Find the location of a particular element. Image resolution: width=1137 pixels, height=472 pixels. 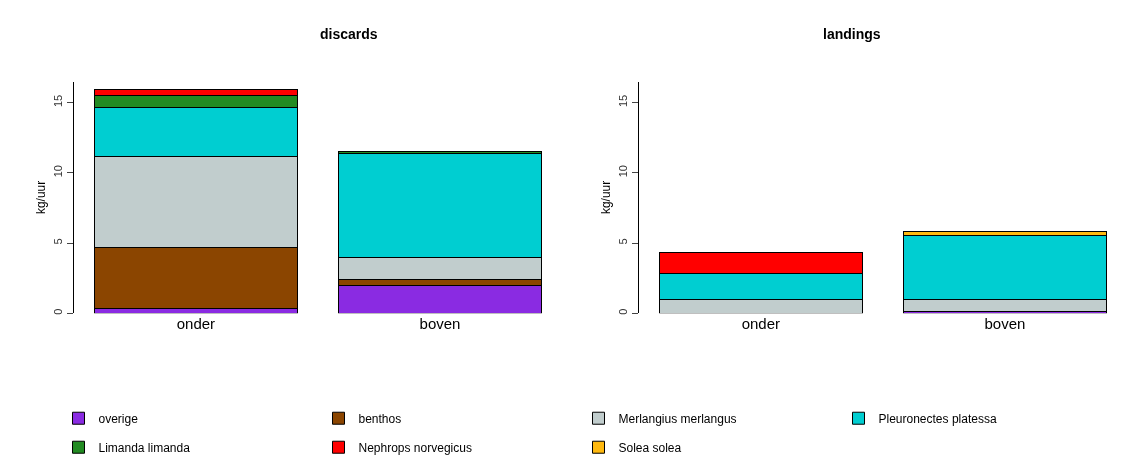

legend-label: Pleuronectes platessa is located at coordinates (937, 418).